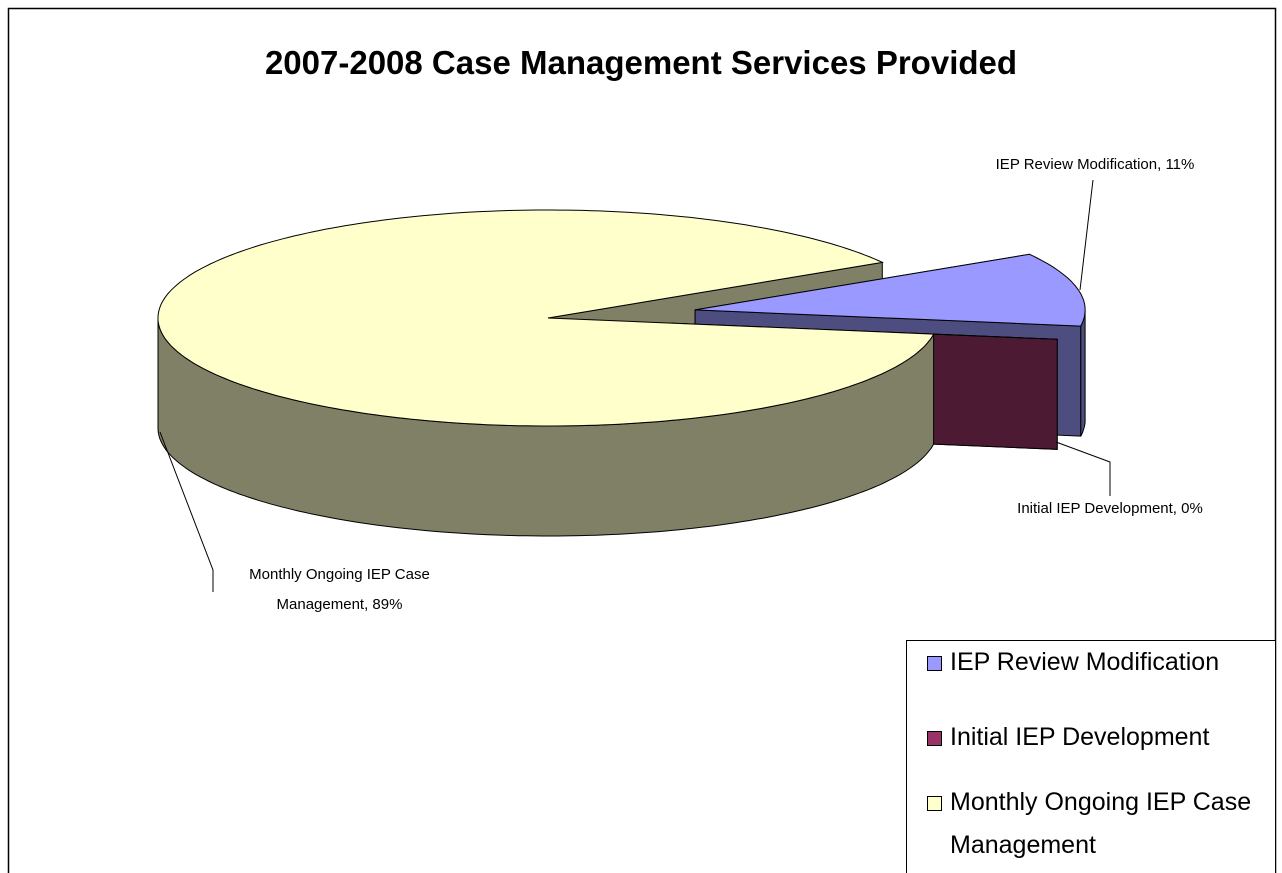 Image resolution: width=1282 pixels, height=873 pixels. What do you see at coordinates (1110, 508) in the screenshot?
I see `data-label: Initial IEP Development, 0%` at bounding box center [1110, 508].